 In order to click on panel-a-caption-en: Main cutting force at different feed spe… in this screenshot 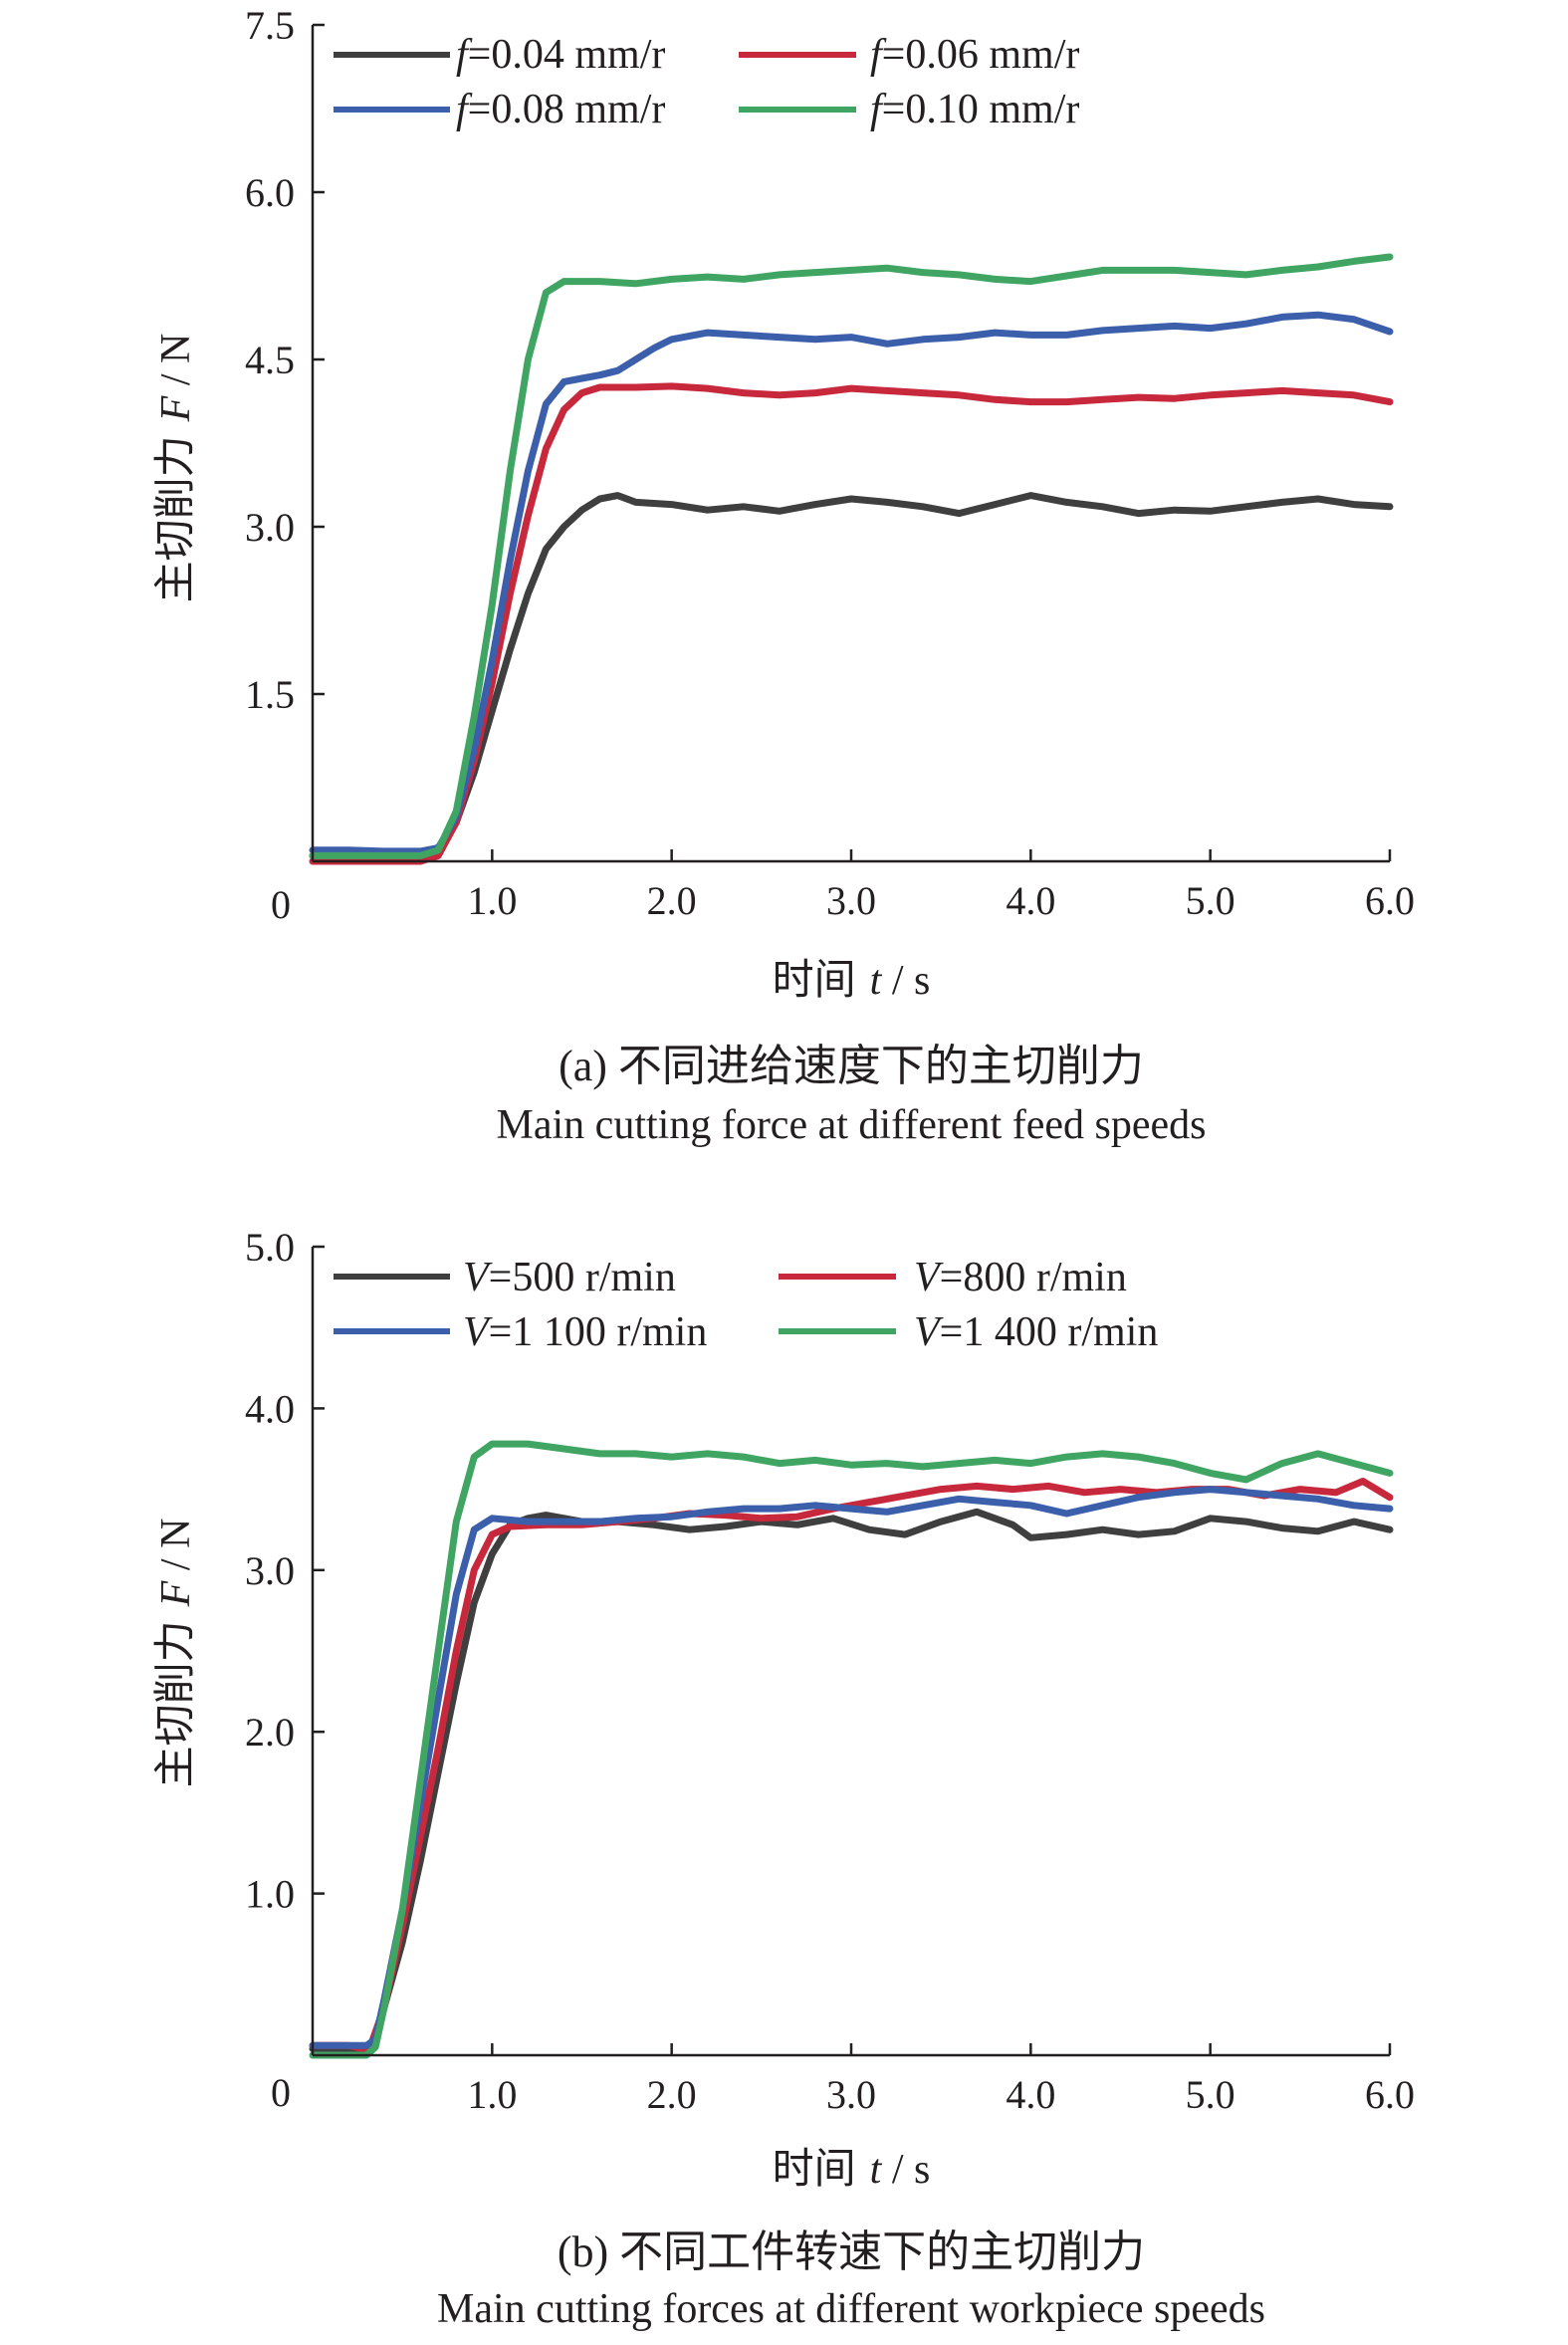, I will do `click(852, 1125)`.